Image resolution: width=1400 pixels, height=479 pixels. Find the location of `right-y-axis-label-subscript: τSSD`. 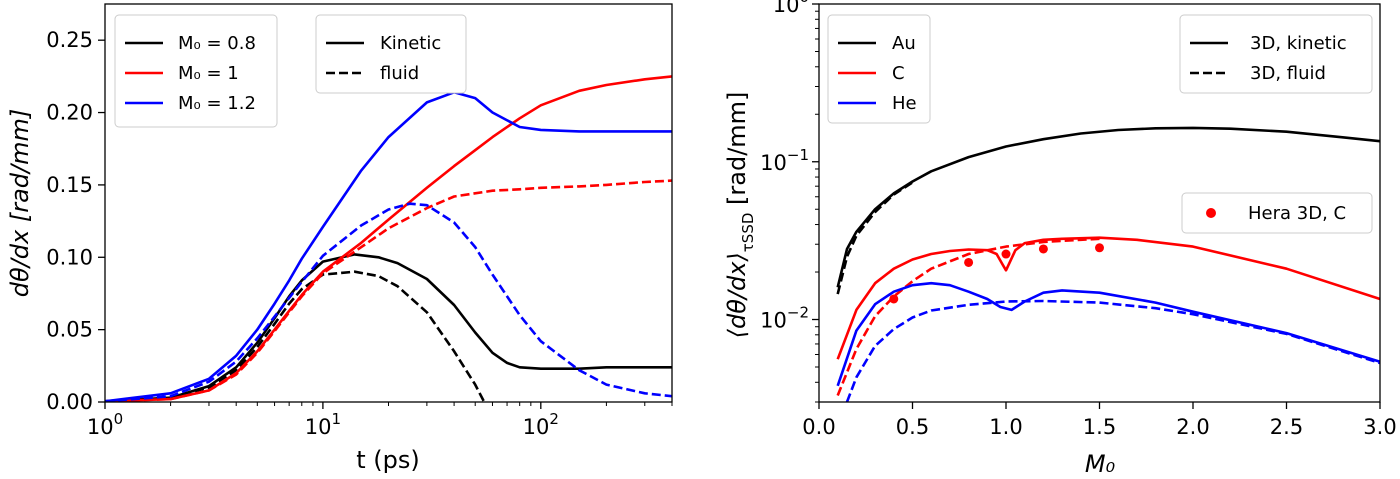

right-y-axis-label-subscript: τSSD is located at coordinates (748, 233).